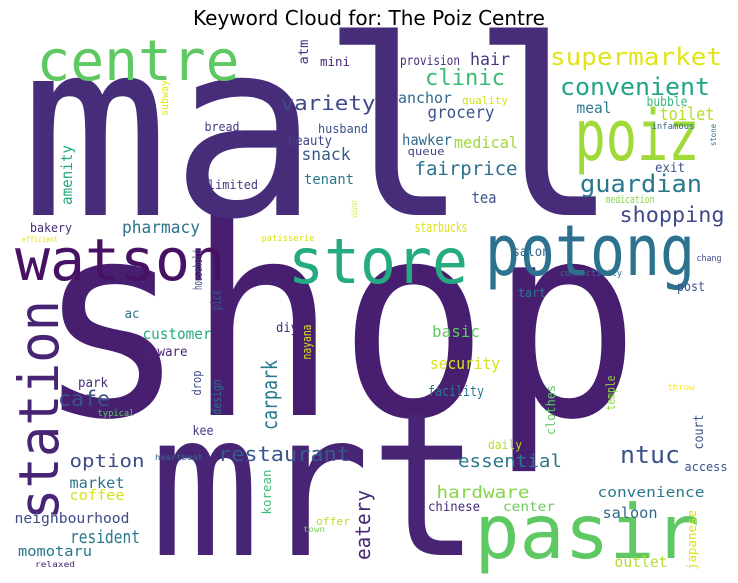  What do you see at coordinates (97, 496) in the screenshot?
I see `word: coffee` at bounding box center [97, 496].